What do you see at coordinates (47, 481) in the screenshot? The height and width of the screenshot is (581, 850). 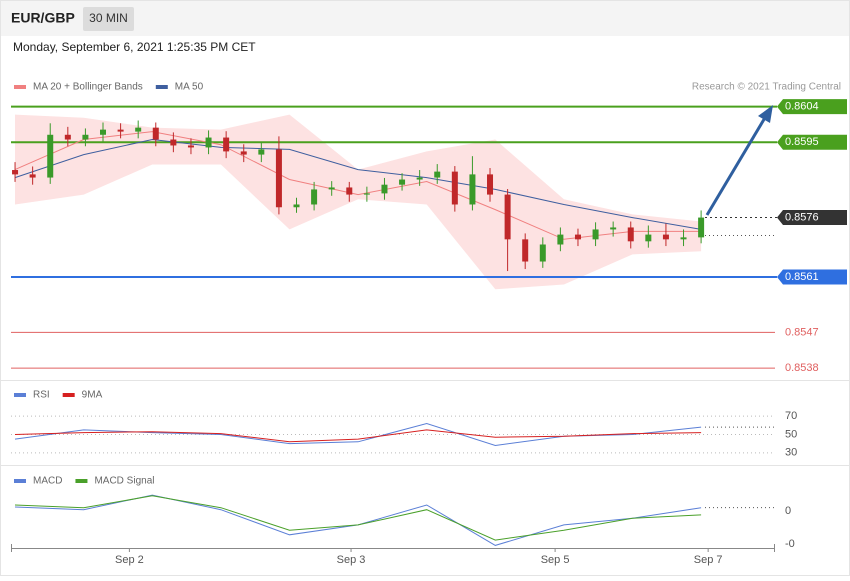 I see `legend-label: MACD` at bounding box center [47, 481].